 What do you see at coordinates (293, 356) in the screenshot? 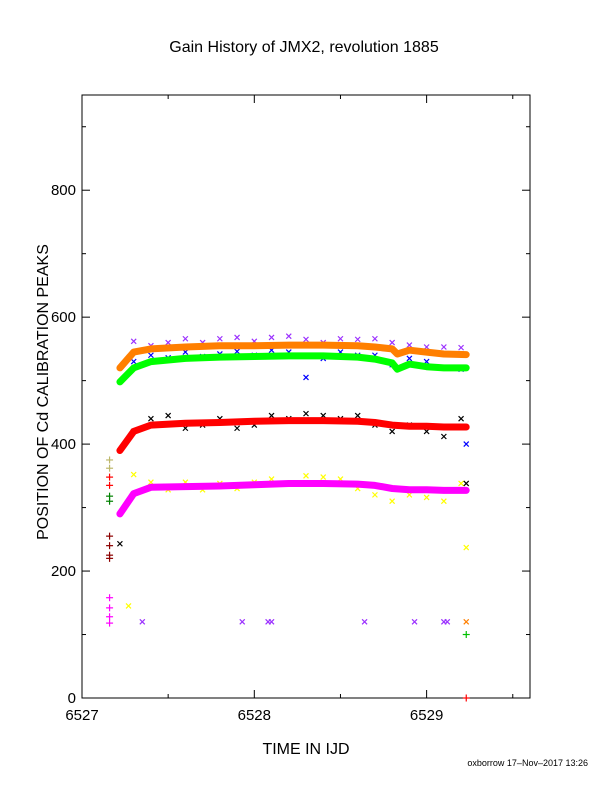
I see `series-4-line` at bounding box center [293, 356].